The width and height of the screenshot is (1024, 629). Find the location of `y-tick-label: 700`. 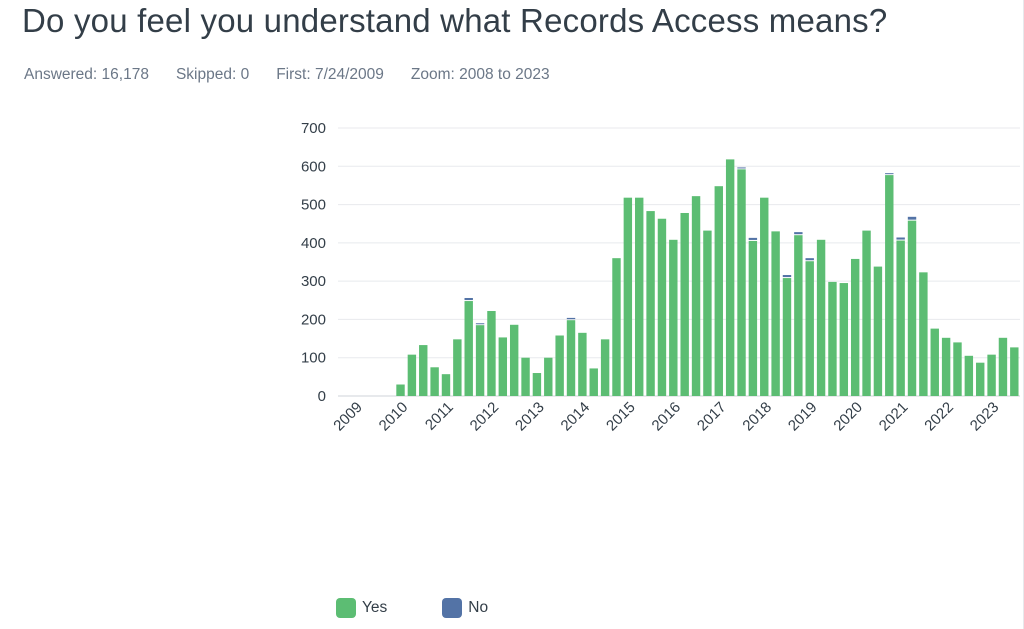

y-tick-label: 700 is located at coordinates (313, 128).